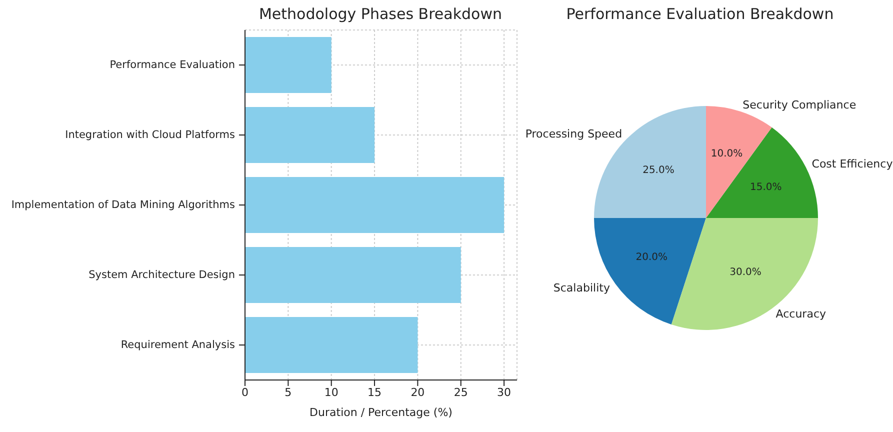 The width and height of the screenshot is (893, 432). Describe the element at coordinates (573, 134) in the screenshot. I see `slice-label: Processing Speed` at that location.